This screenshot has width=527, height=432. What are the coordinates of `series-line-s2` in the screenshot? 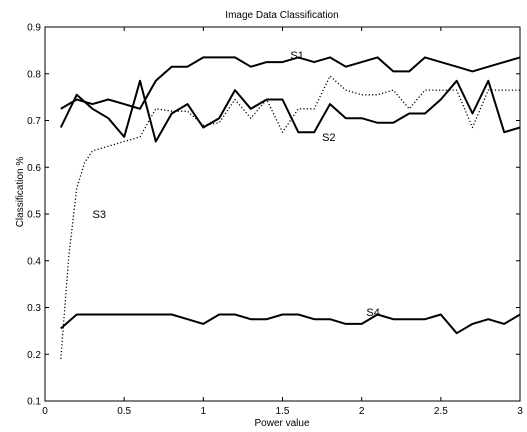 It's located at (290, 111).